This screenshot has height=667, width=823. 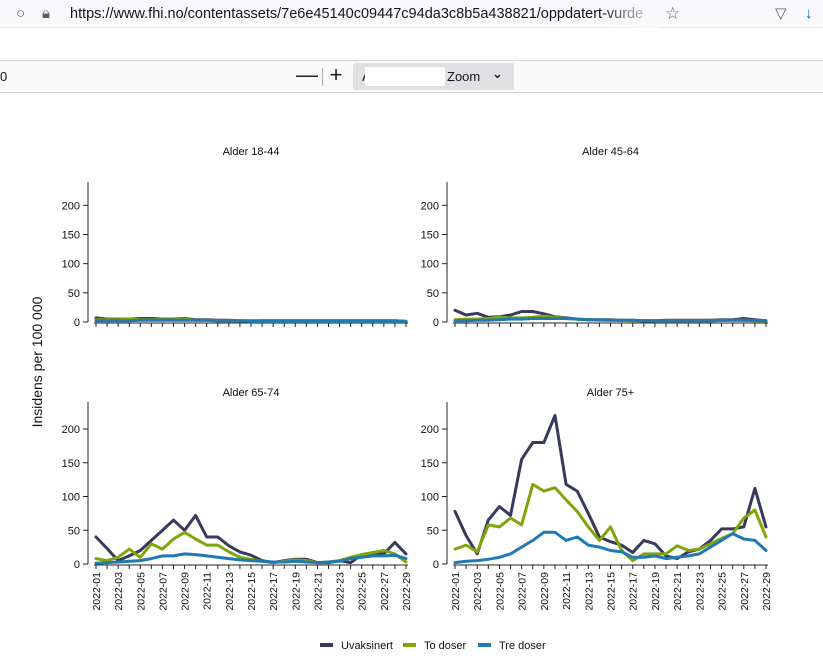 I want to click on legend-label: To doser, so click(x=445, y=646).